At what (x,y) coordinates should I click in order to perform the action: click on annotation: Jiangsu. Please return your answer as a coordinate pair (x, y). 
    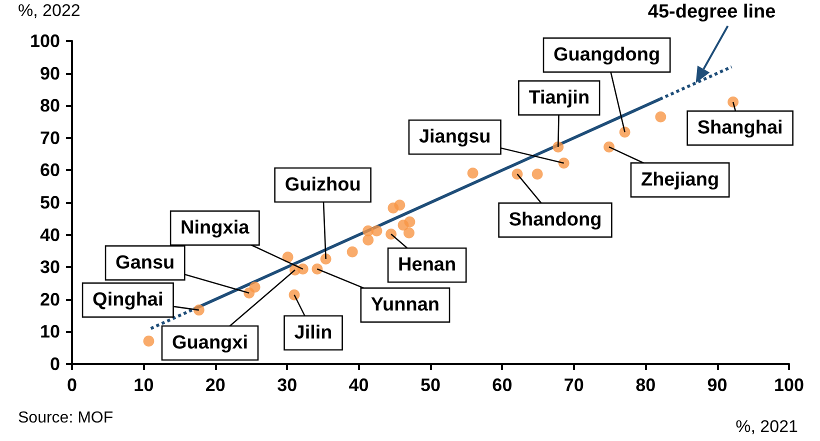
    Looking at the image, I should click on (454, 137).